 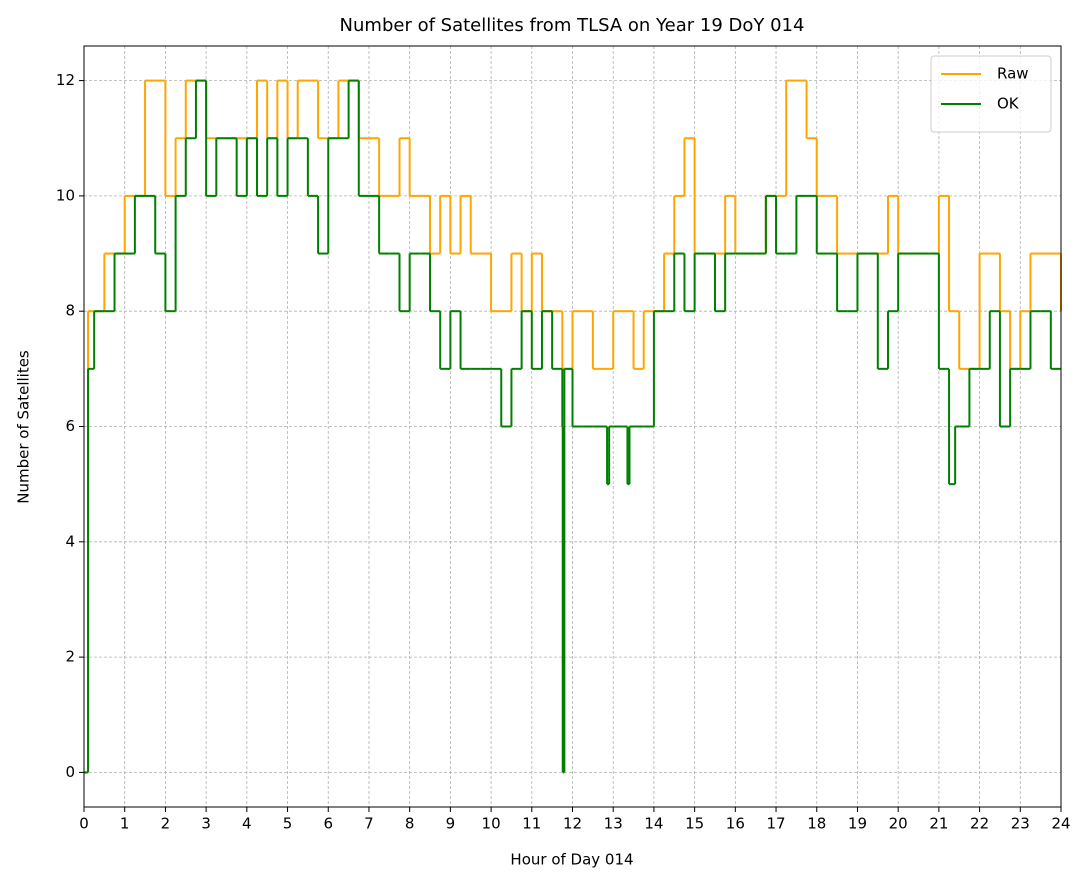 What do you see at coordinates (572, 824) in the screenshot?
I see `x-tick-label: 12` at bounding box center [572, 824].